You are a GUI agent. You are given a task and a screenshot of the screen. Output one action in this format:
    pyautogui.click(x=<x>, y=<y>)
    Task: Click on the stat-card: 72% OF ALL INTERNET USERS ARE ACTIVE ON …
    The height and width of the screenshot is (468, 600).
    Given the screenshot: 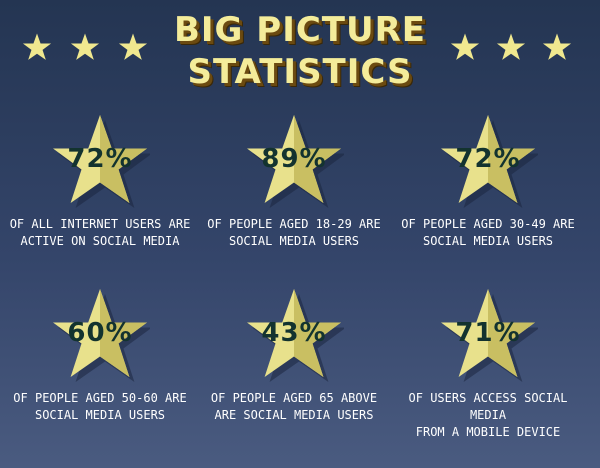 What is the action you would take?
    pyautogui.click(x=100, y=200)
    